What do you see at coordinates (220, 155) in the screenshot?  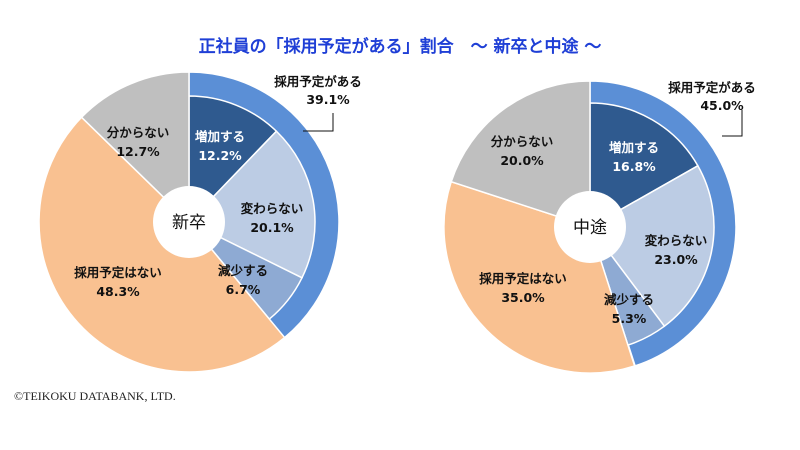 I see `slice-value-increase: 12.2%` at bounding box center [220, 155].